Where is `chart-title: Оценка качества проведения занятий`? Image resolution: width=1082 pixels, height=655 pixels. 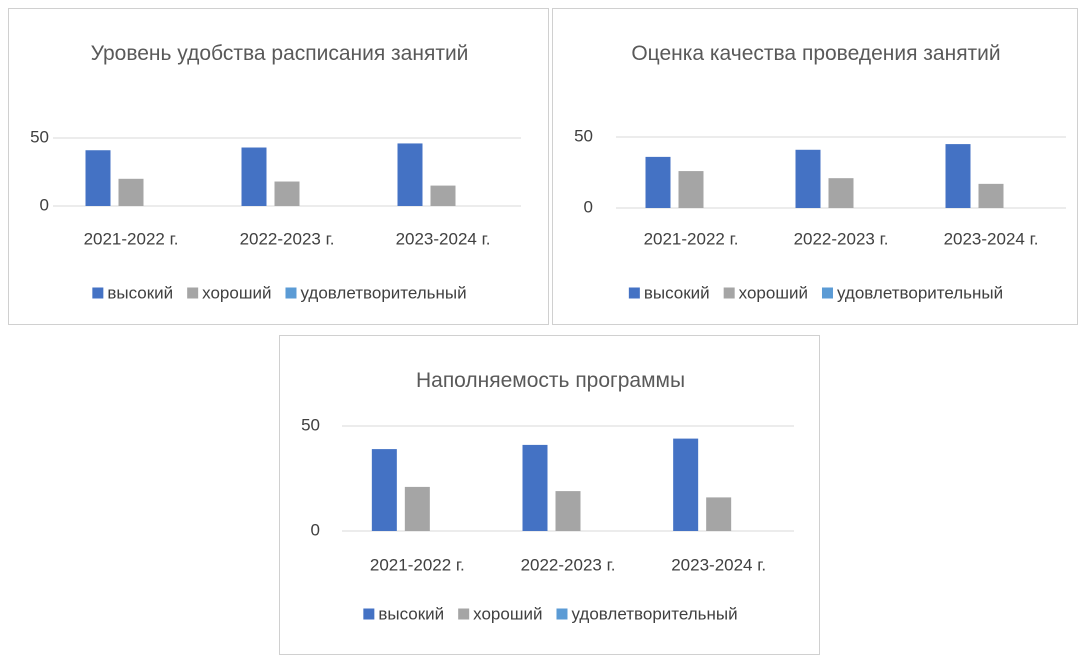
chart-title: Оценка качества проведения занятий is located at coordinates (816, 53).